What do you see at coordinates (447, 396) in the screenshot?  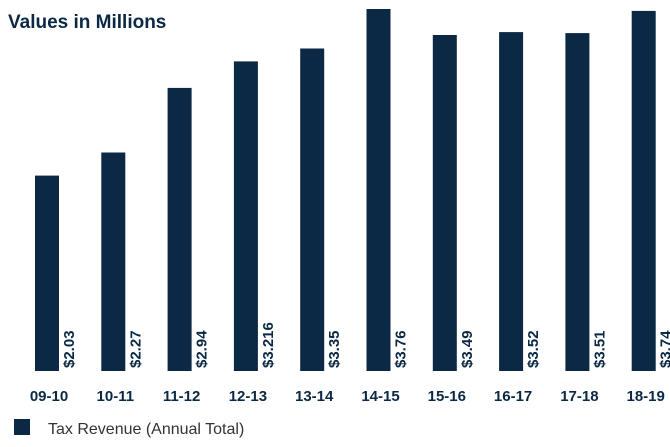 I see `category-label-15-16: 15-16` at bounding box center [447, 396].